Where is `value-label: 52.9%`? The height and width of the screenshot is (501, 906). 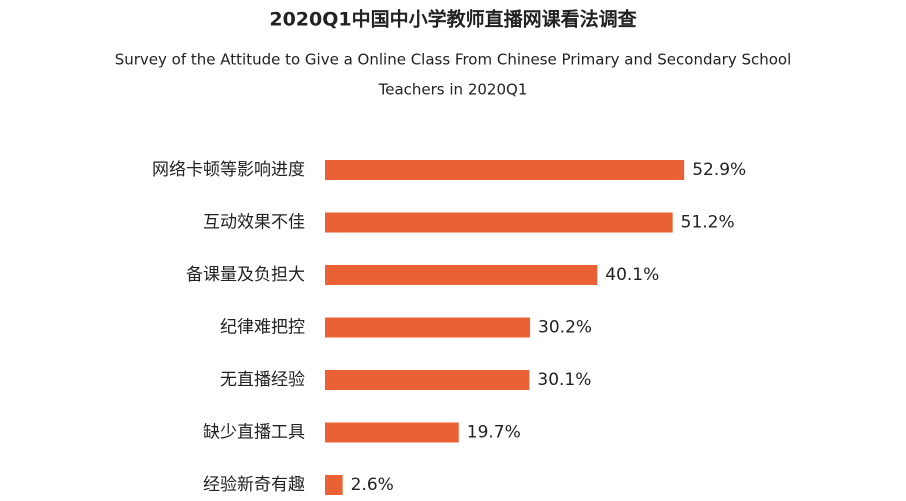
value-label: 52.9% is located at coordinates (719, 170).